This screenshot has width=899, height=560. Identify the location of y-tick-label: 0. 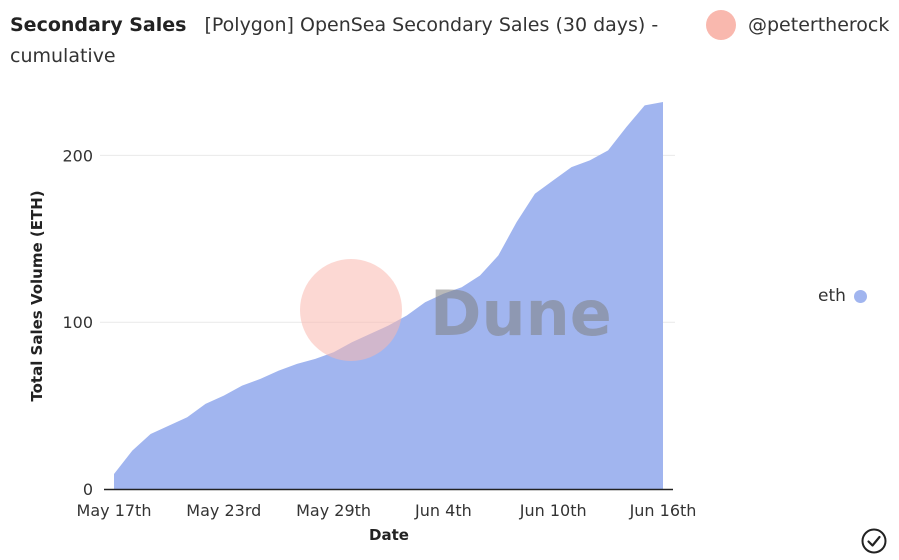
(88, 489).